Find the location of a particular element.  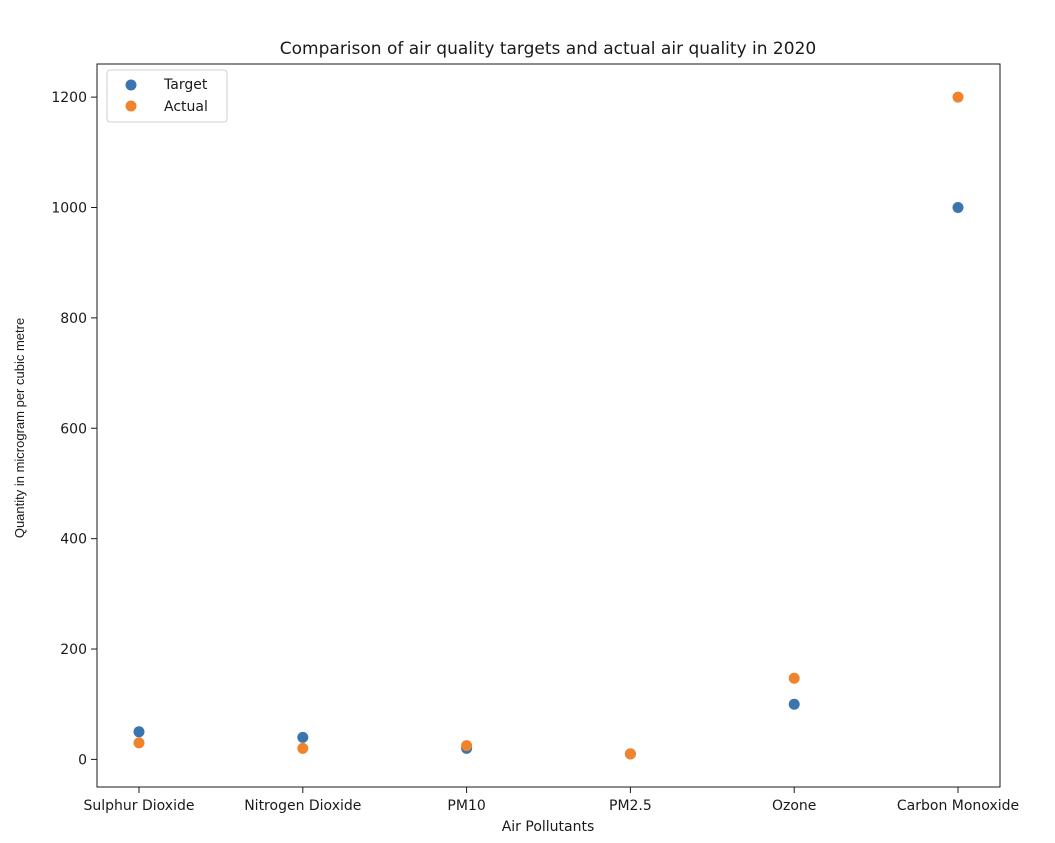

legend: Target Actual is located at coordinates (167, 96).